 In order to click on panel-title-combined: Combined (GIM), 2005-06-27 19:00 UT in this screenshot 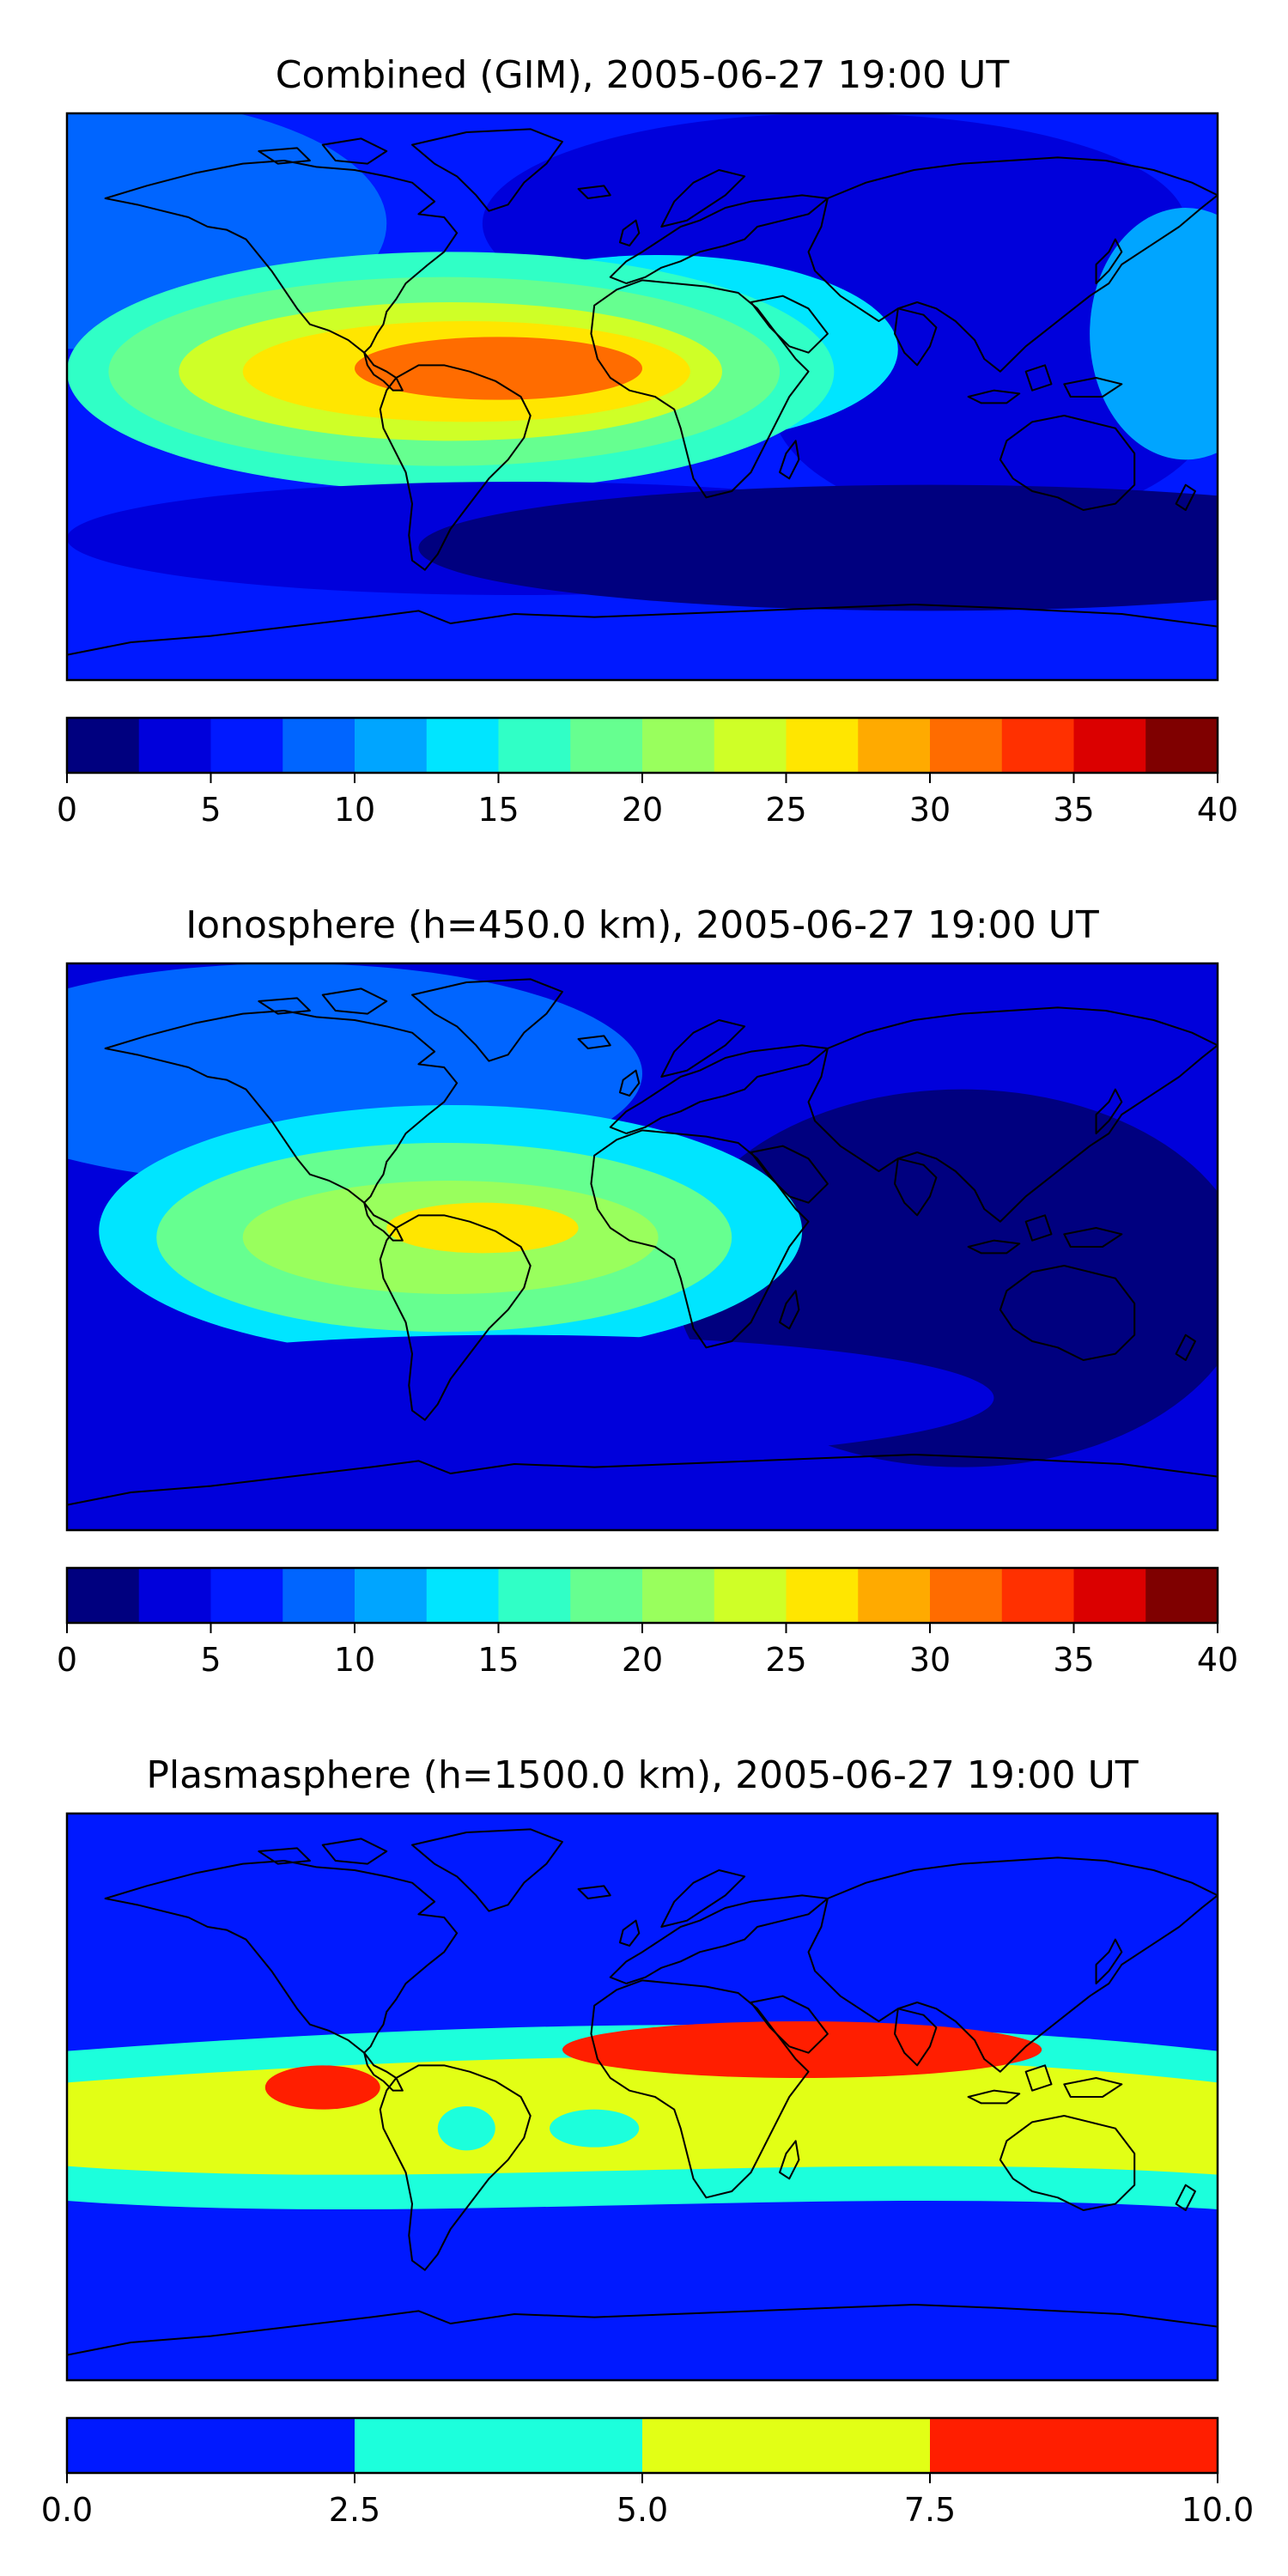, I will do `click(643, 75)`.